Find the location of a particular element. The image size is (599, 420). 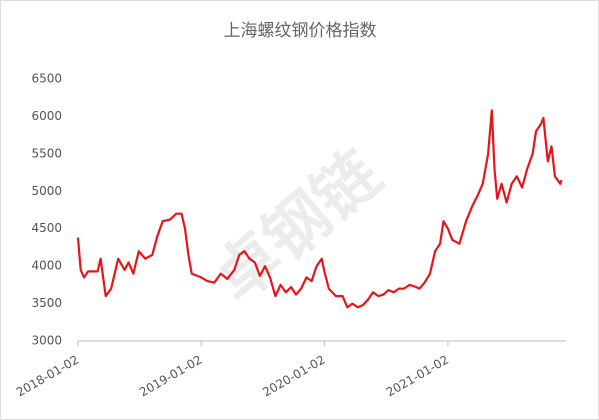

chart-title: 上海螺纹钢价格指数 is located at coordinates (300, 31).